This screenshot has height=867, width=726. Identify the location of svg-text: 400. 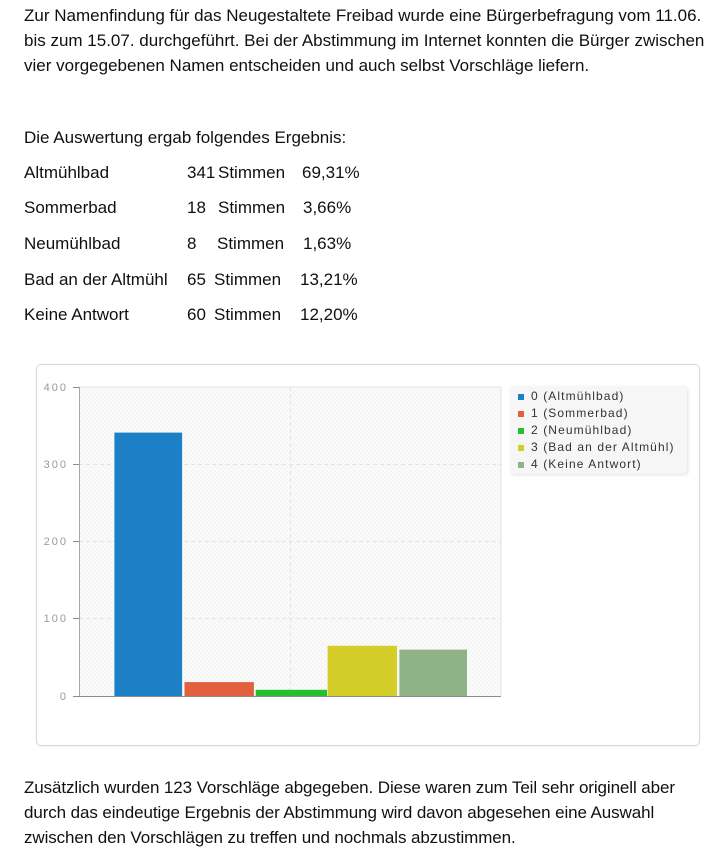
(56, 388).